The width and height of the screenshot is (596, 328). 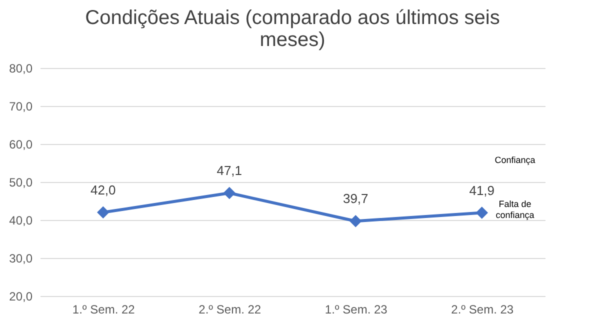 What do you see at coordinates (103, 190) in the screenshot?
I see `data-label: 42,0` at bounding box center [103, 190].